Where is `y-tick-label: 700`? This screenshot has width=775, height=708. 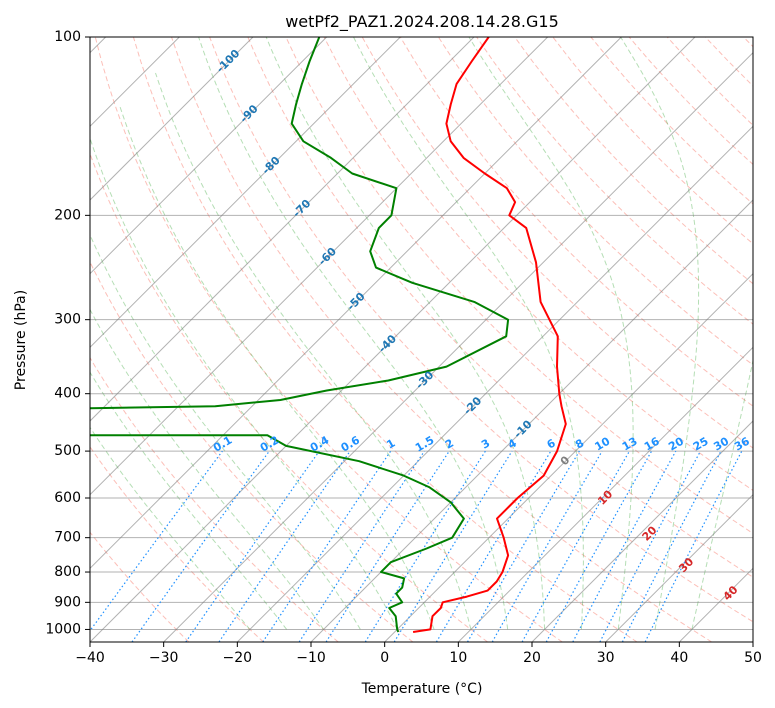 y-tick-label: 700 is located at coordinates (67, 538).